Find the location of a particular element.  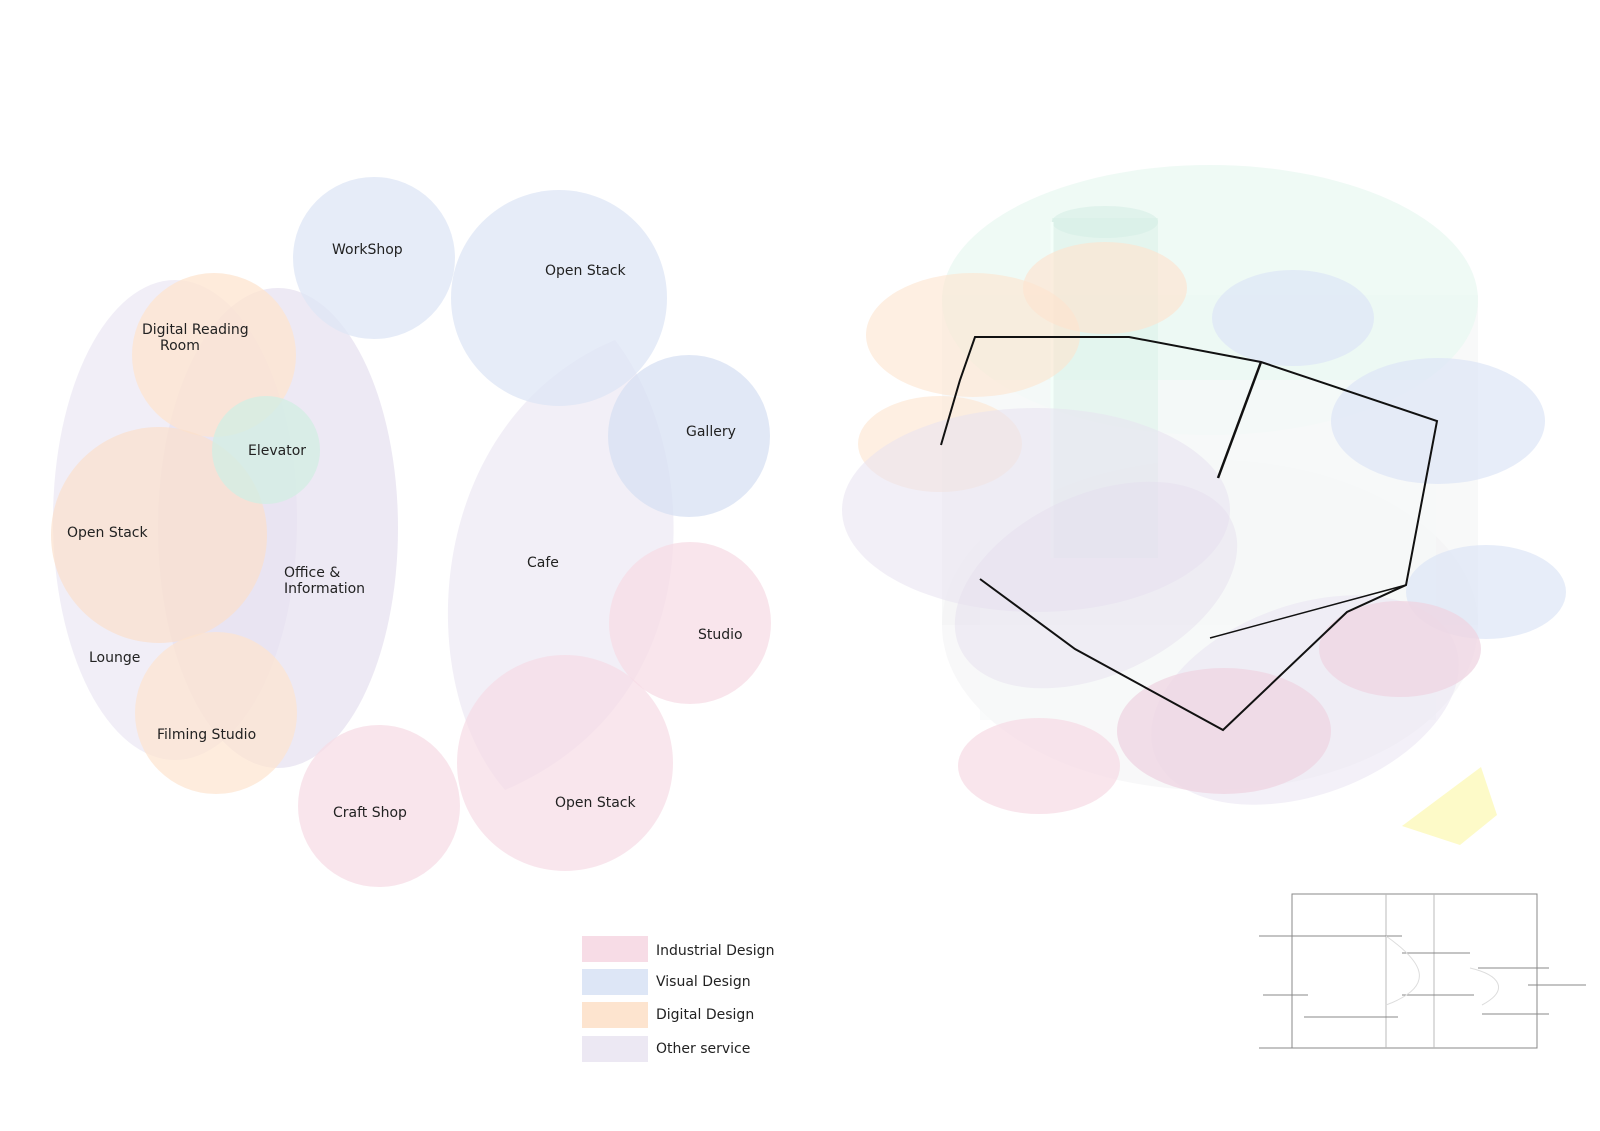

bubble-workshop is located at coordinates (374, 258).